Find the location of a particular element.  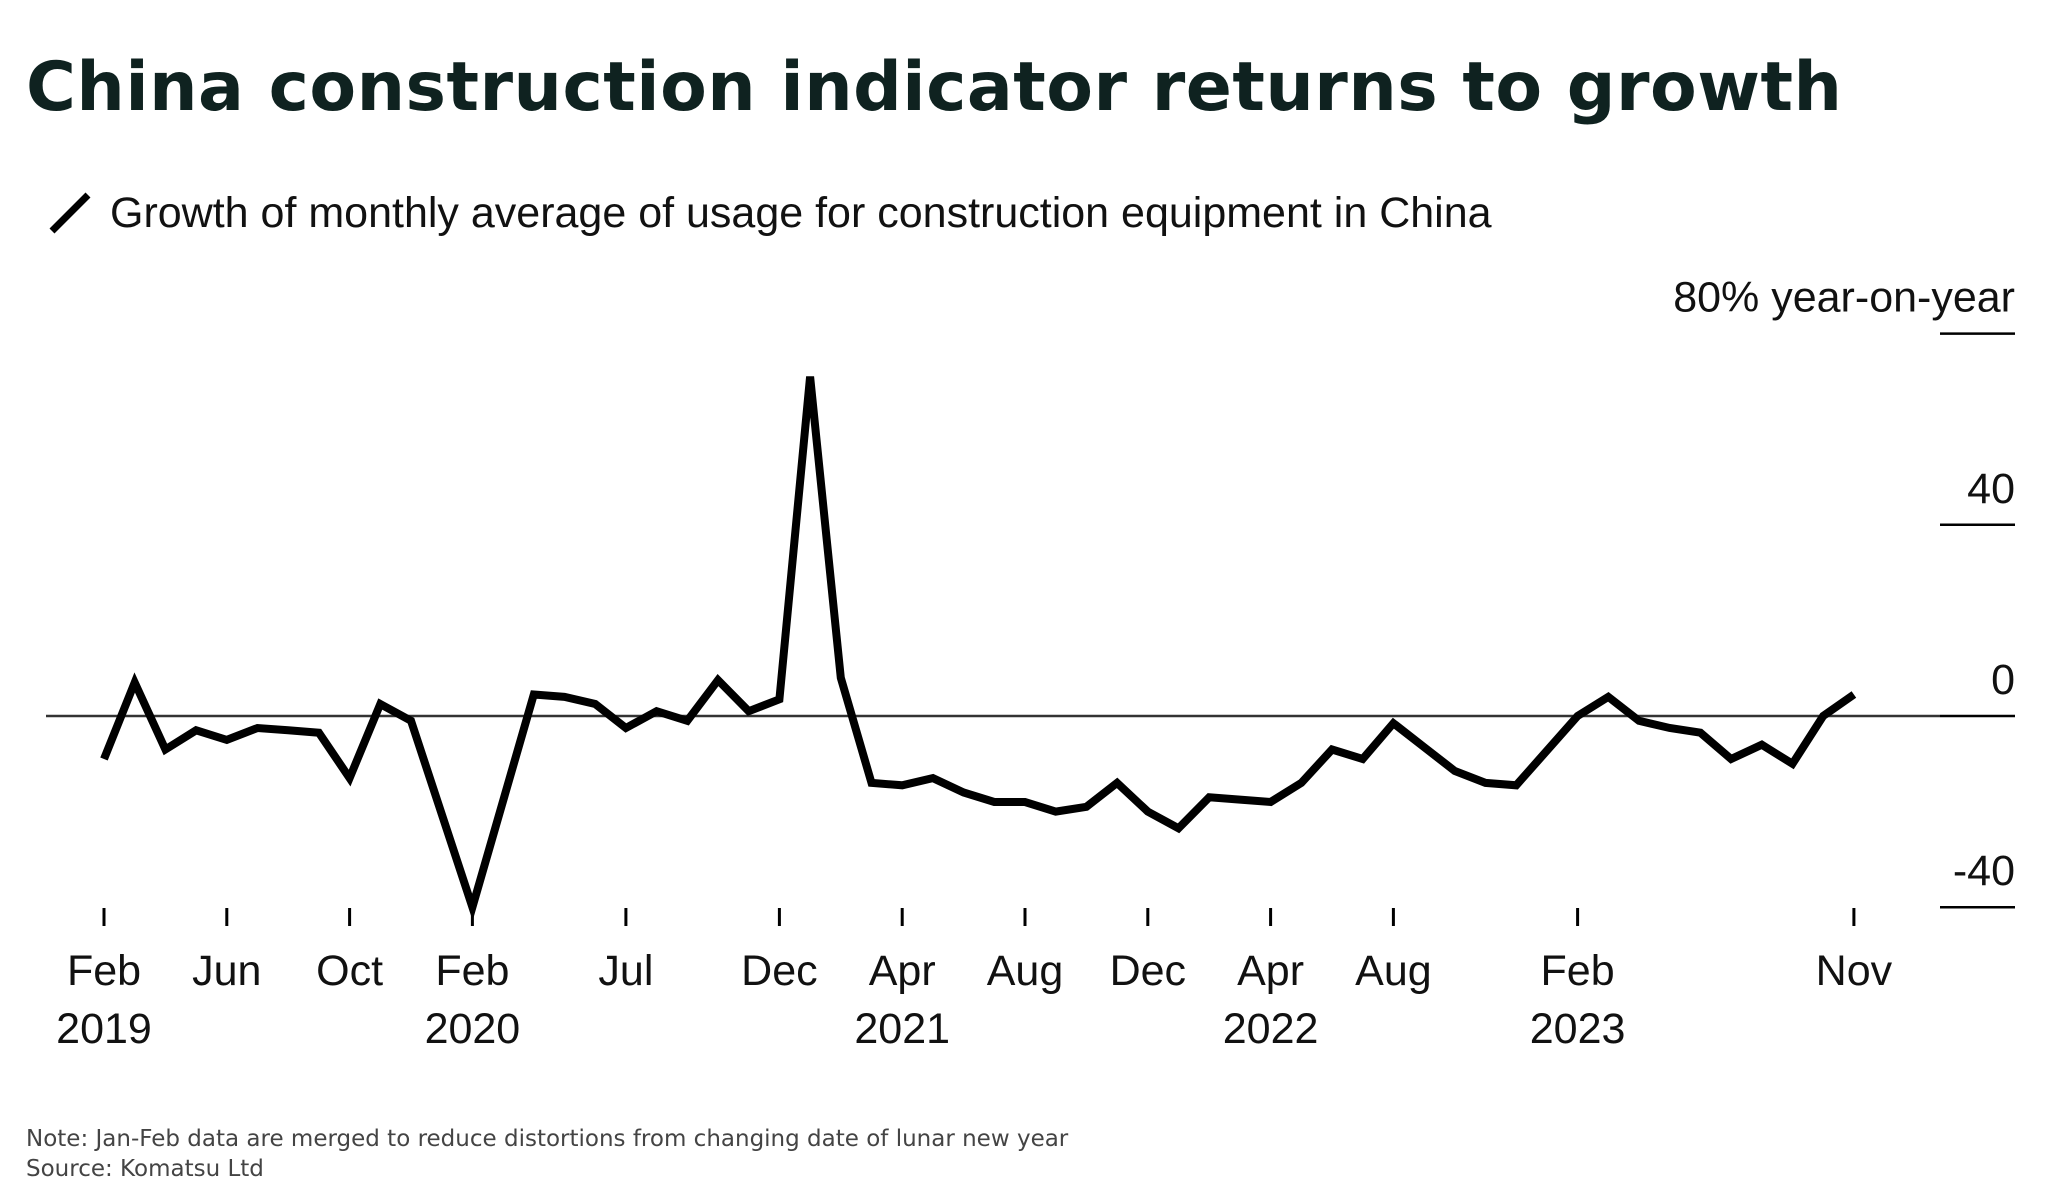

x-tick-year-label: 2021 is located at coordinates (902, 1029).